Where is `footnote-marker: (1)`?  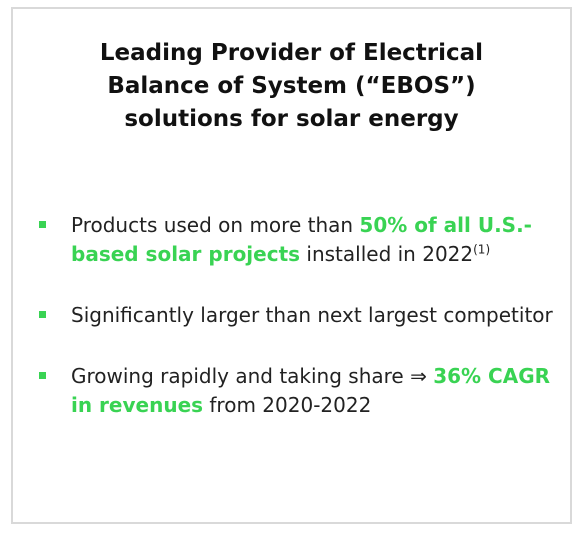 footnote-marker: (1) is located at coordinates (482, 249).